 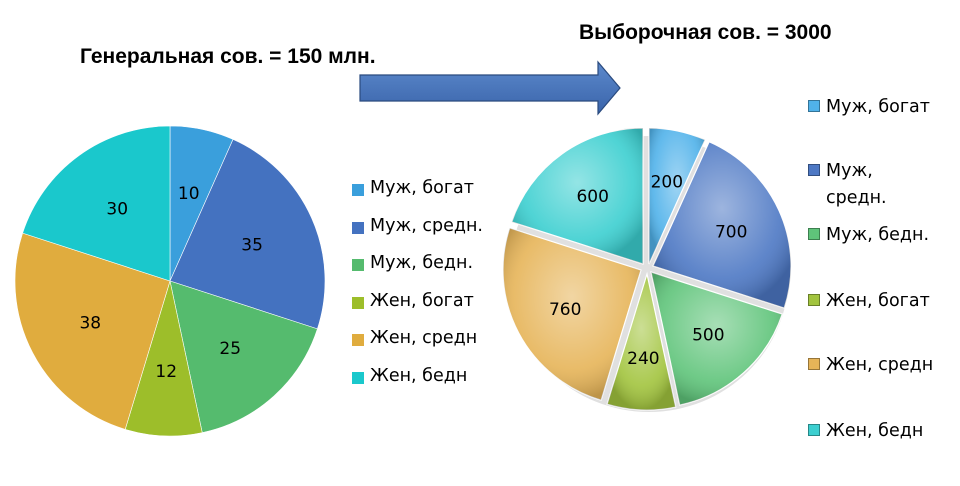 I want to click on legend-item-general-6: Жен, бедн, so click(x=409, y=376).